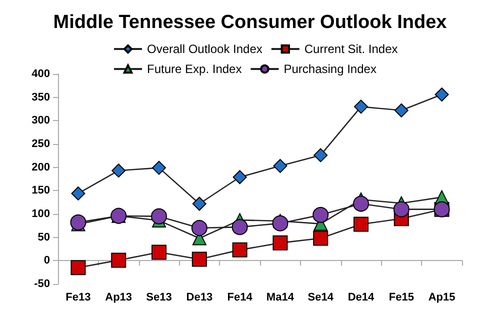 This screenshot has width=500, height=320. I want to click on x-tick-label: Se13, so click(159, 298).